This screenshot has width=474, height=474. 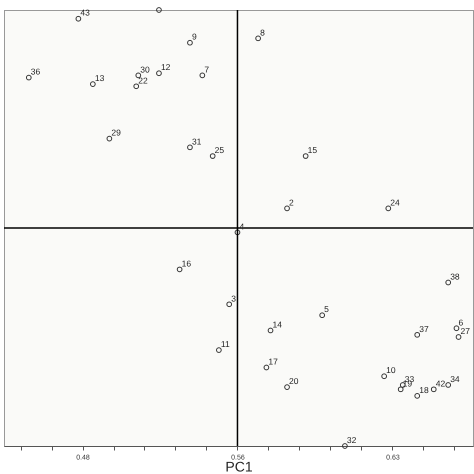 I want to click on annotation: 32, so click(x=351, y=440).